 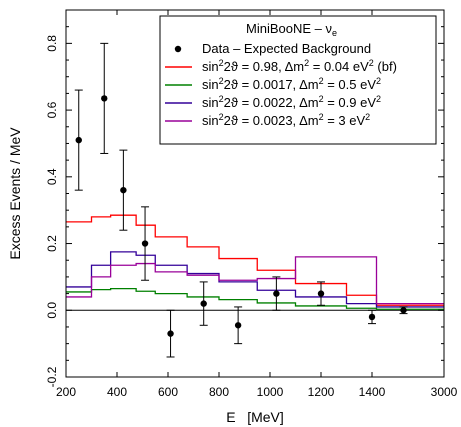 I want to click on x-tick-label: 800, so click(x=219, y=392).